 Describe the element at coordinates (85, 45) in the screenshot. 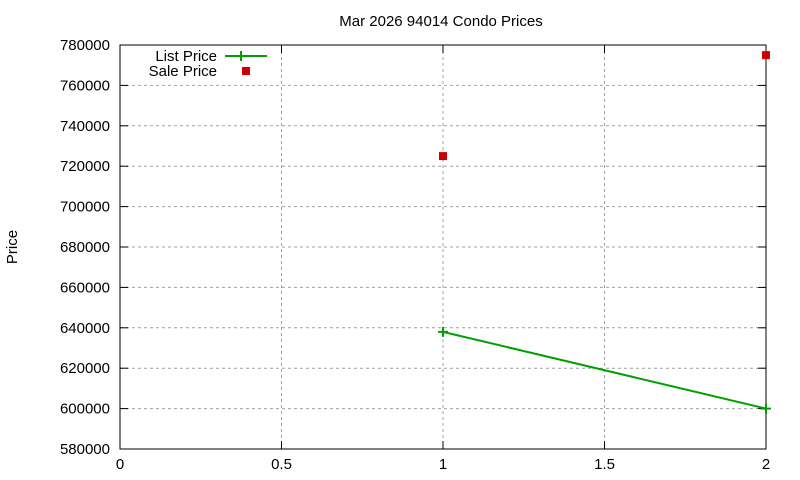

I see `y-tick-label: 780000` at that location.